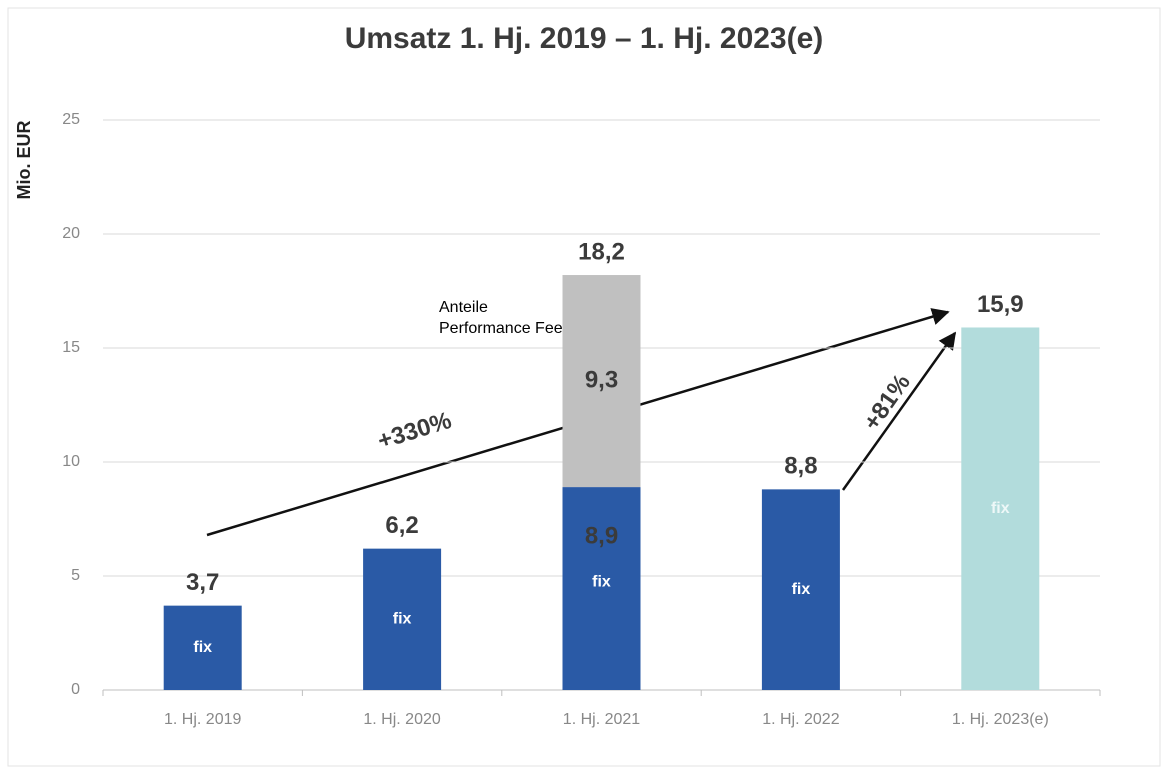 This screenshot has height=774, width=1168. What do you see at coordinates (71, 461) in the screenshot?
I see `y-tick-label: 10` at bounding box center [71, 461].